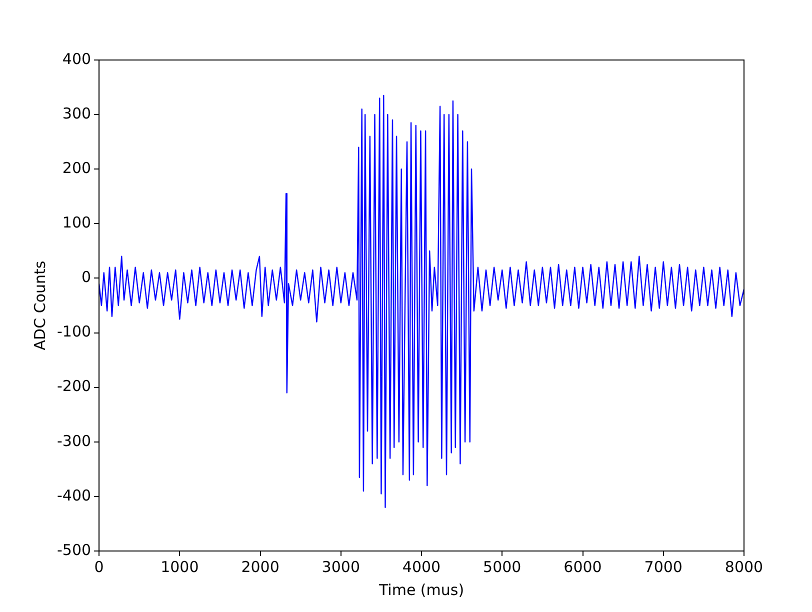  What do you see at coordinates (583, 567) in the screenshot?
I see `x-tick-label: 6000` at bounding box center [583, 567].